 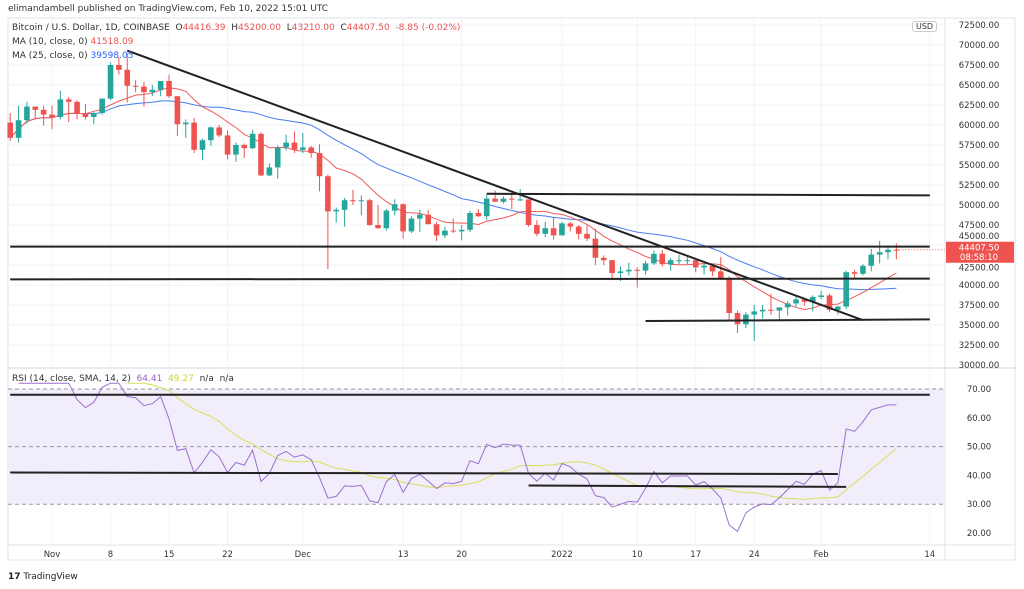 What do you see at coordinates (979, 46) in the screenshot?
I see `price-tick-label: 70000.00` at bounding box center [979, 46].